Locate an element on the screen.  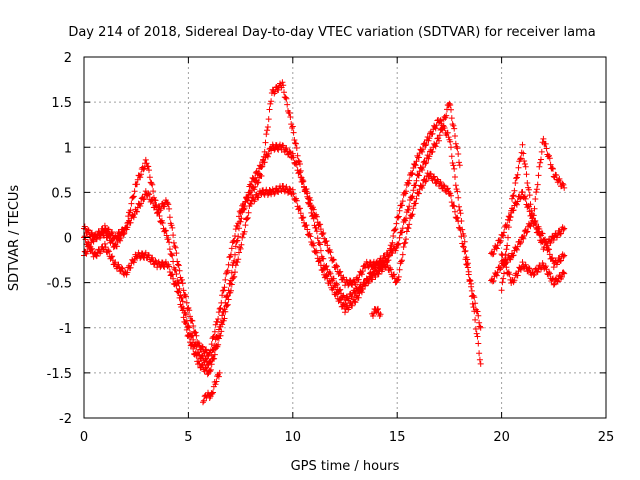
y-tick-label: -1 is located at coordinates (65, 329).